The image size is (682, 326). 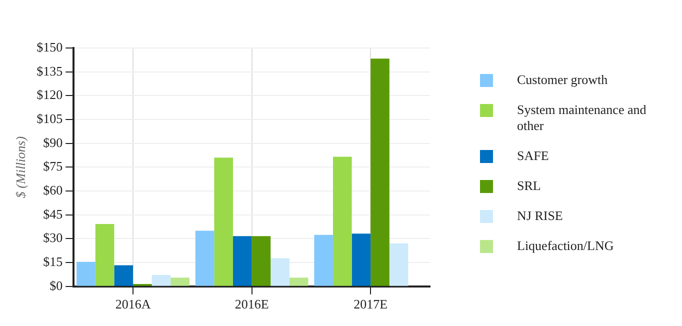 I want to click on y-tick-label: $45, so click(x=53, y=214).